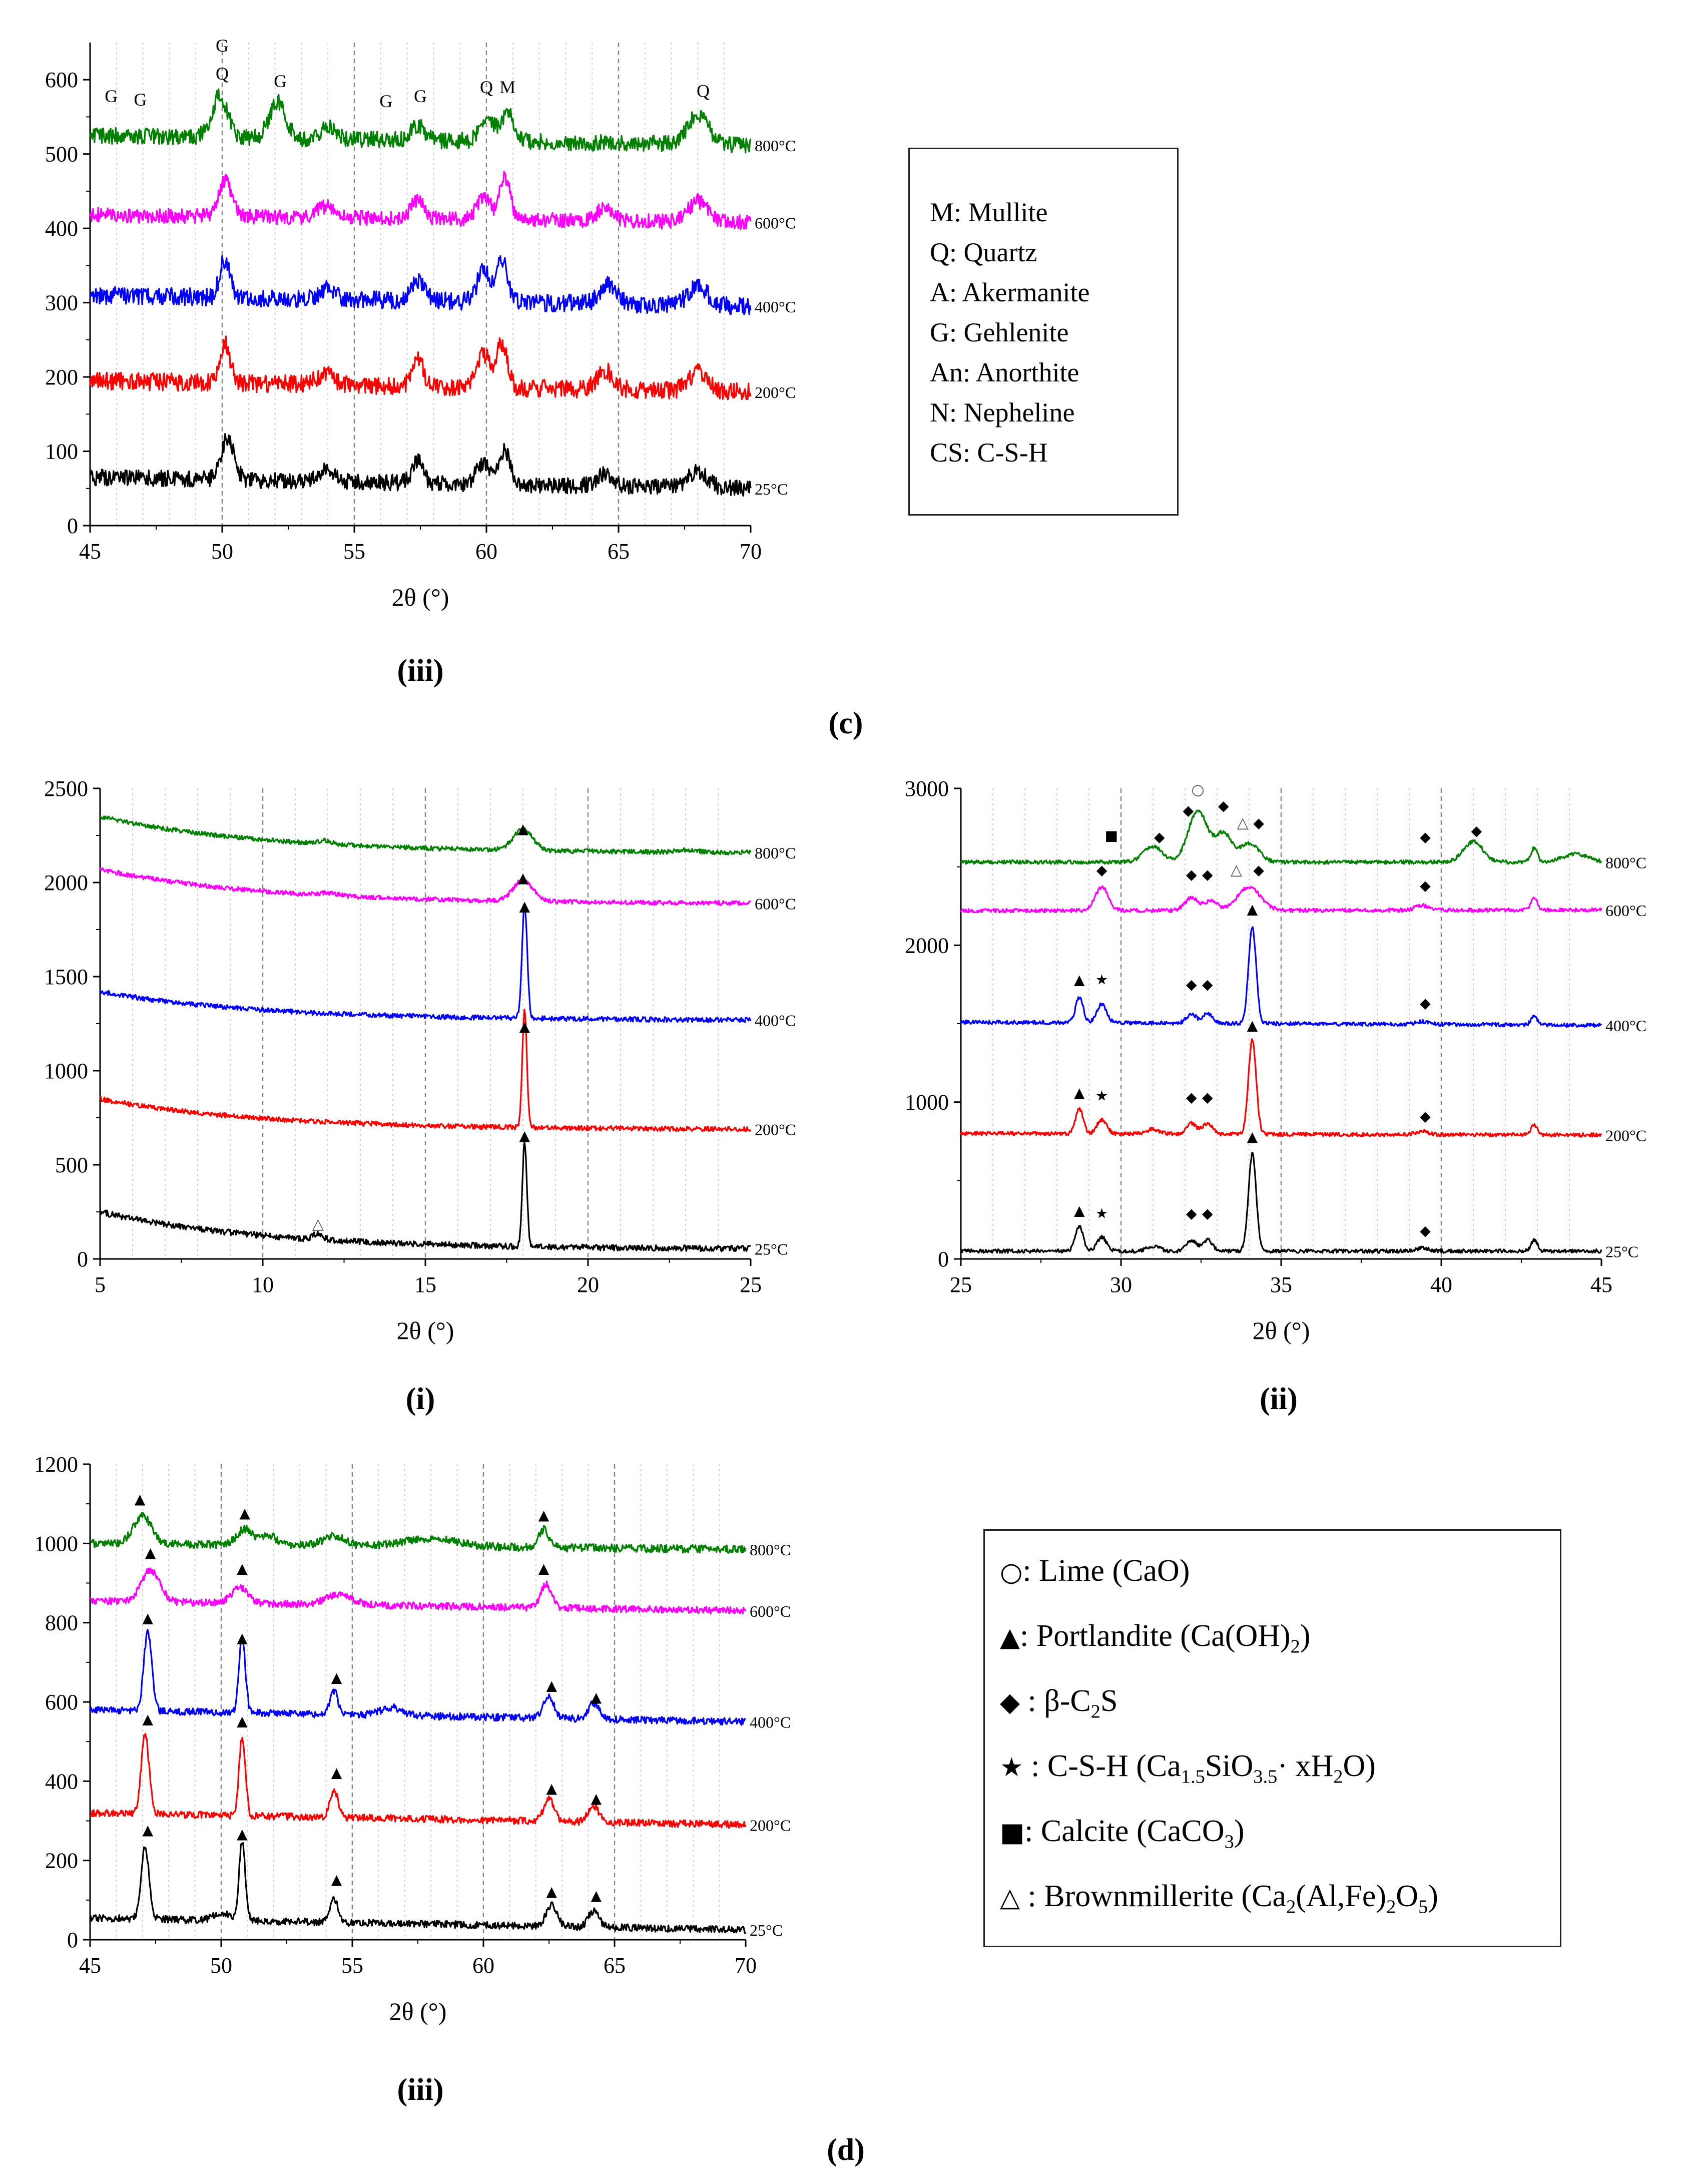 The image size is (1690, 2184). What do you see at coordinates (746, 1965) in the screenshot?
I see `x-tick-label: 70` at bounding box center [746, 1965].